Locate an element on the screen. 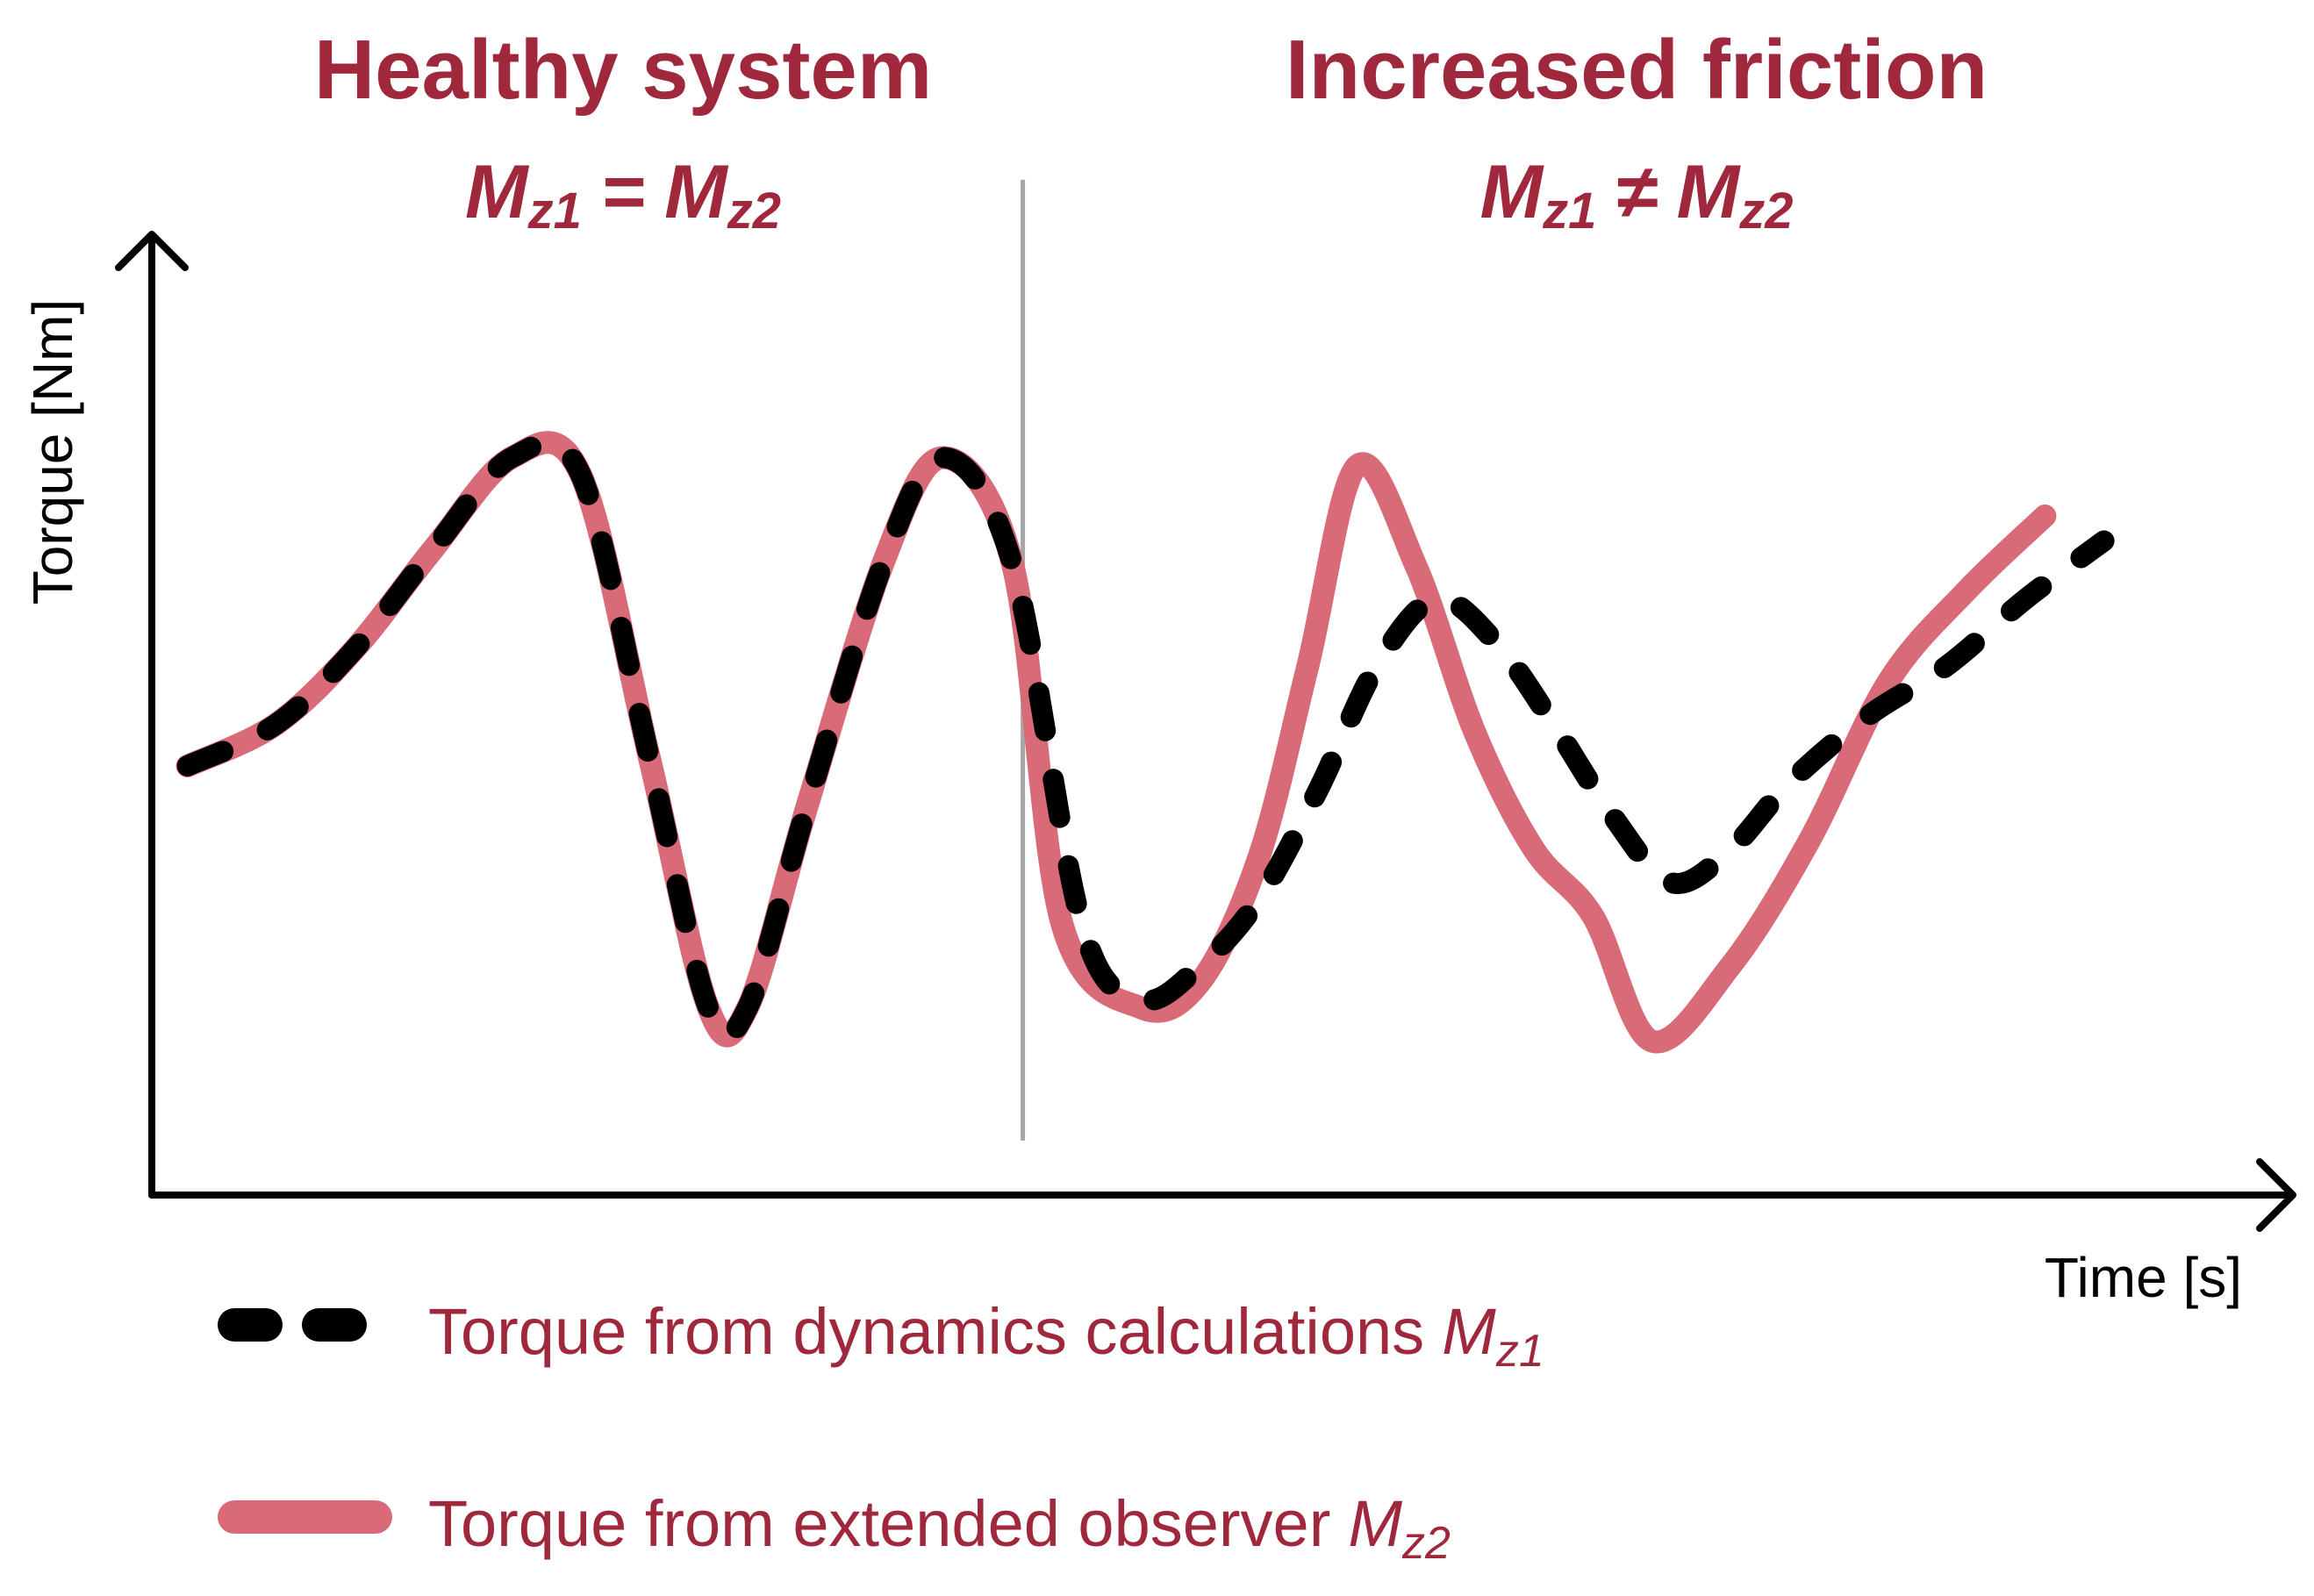 The height and width of the screenshot is (1596, 2314). y-axis-label: Torque [Nm] is located at coordinates (53, 452).